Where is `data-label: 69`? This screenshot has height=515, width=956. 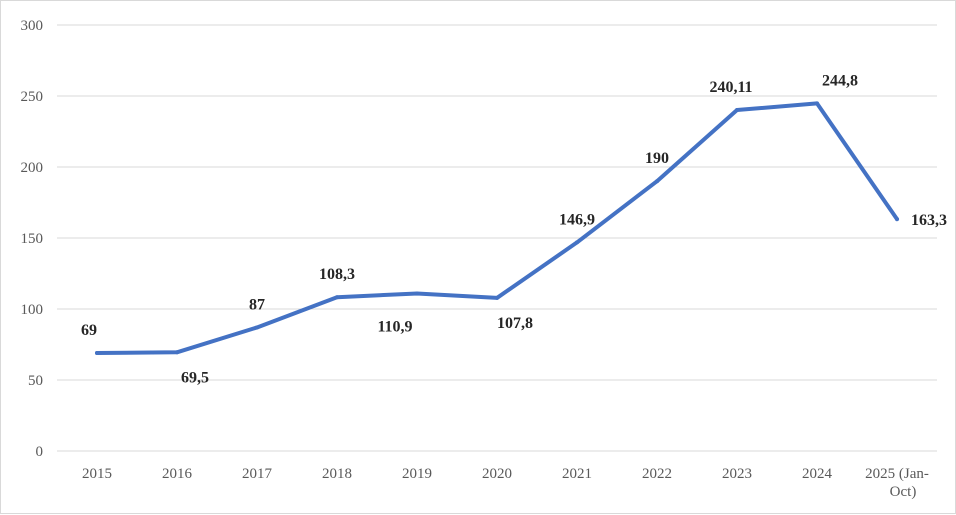
data-label: 69 is located at coordinates (89, 330).